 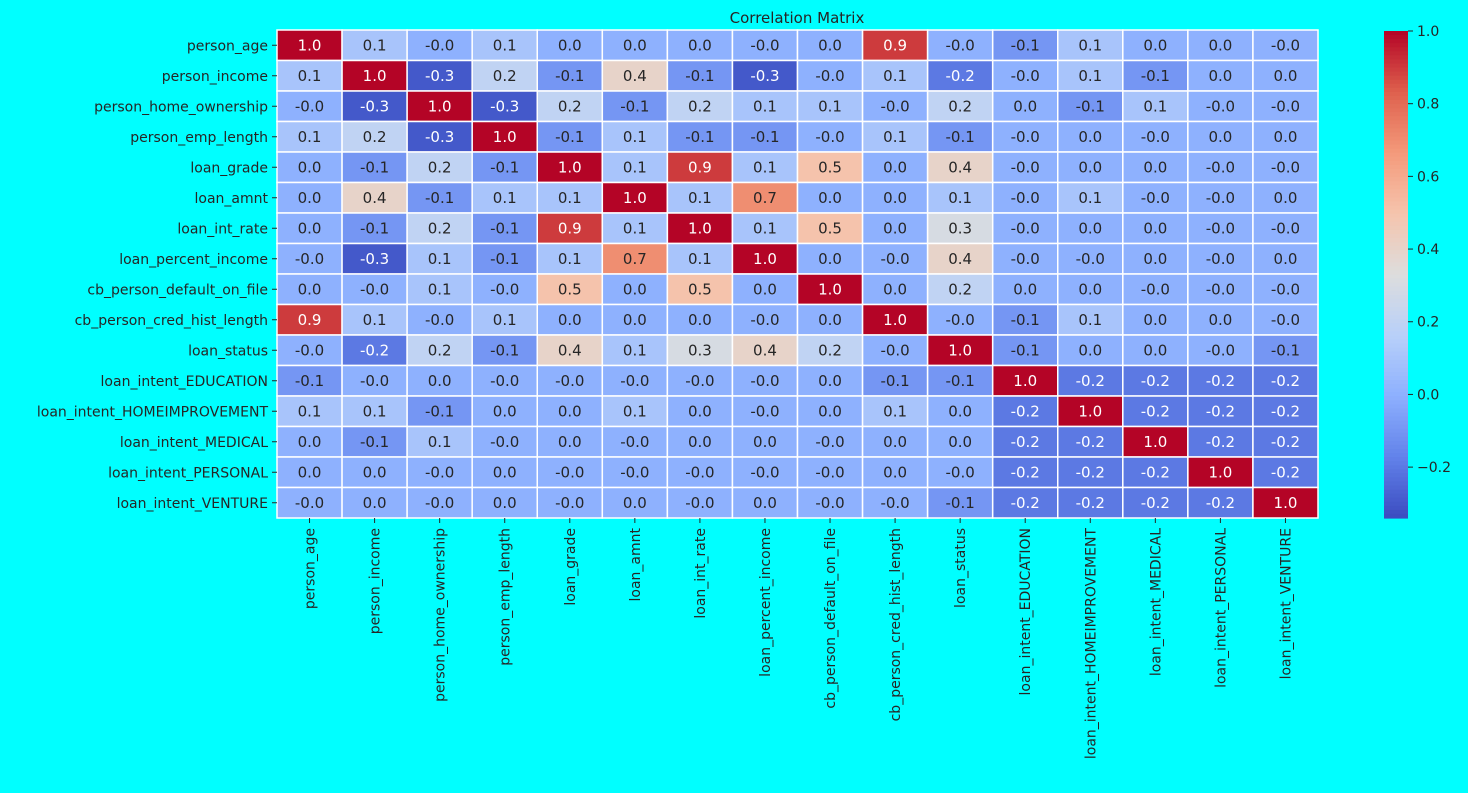 What do you see at coordinates (571, 567) in the screenshot?
I see `column-tick-label: loan_grade` at bounding box center [571, 567].